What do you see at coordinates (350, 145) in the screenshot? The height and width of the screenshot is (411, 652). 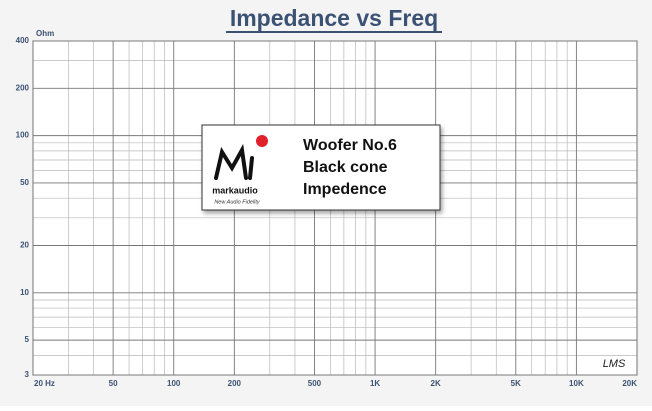 I see `annotation-line: Woofer No.6` at bounding box center [350, 145].